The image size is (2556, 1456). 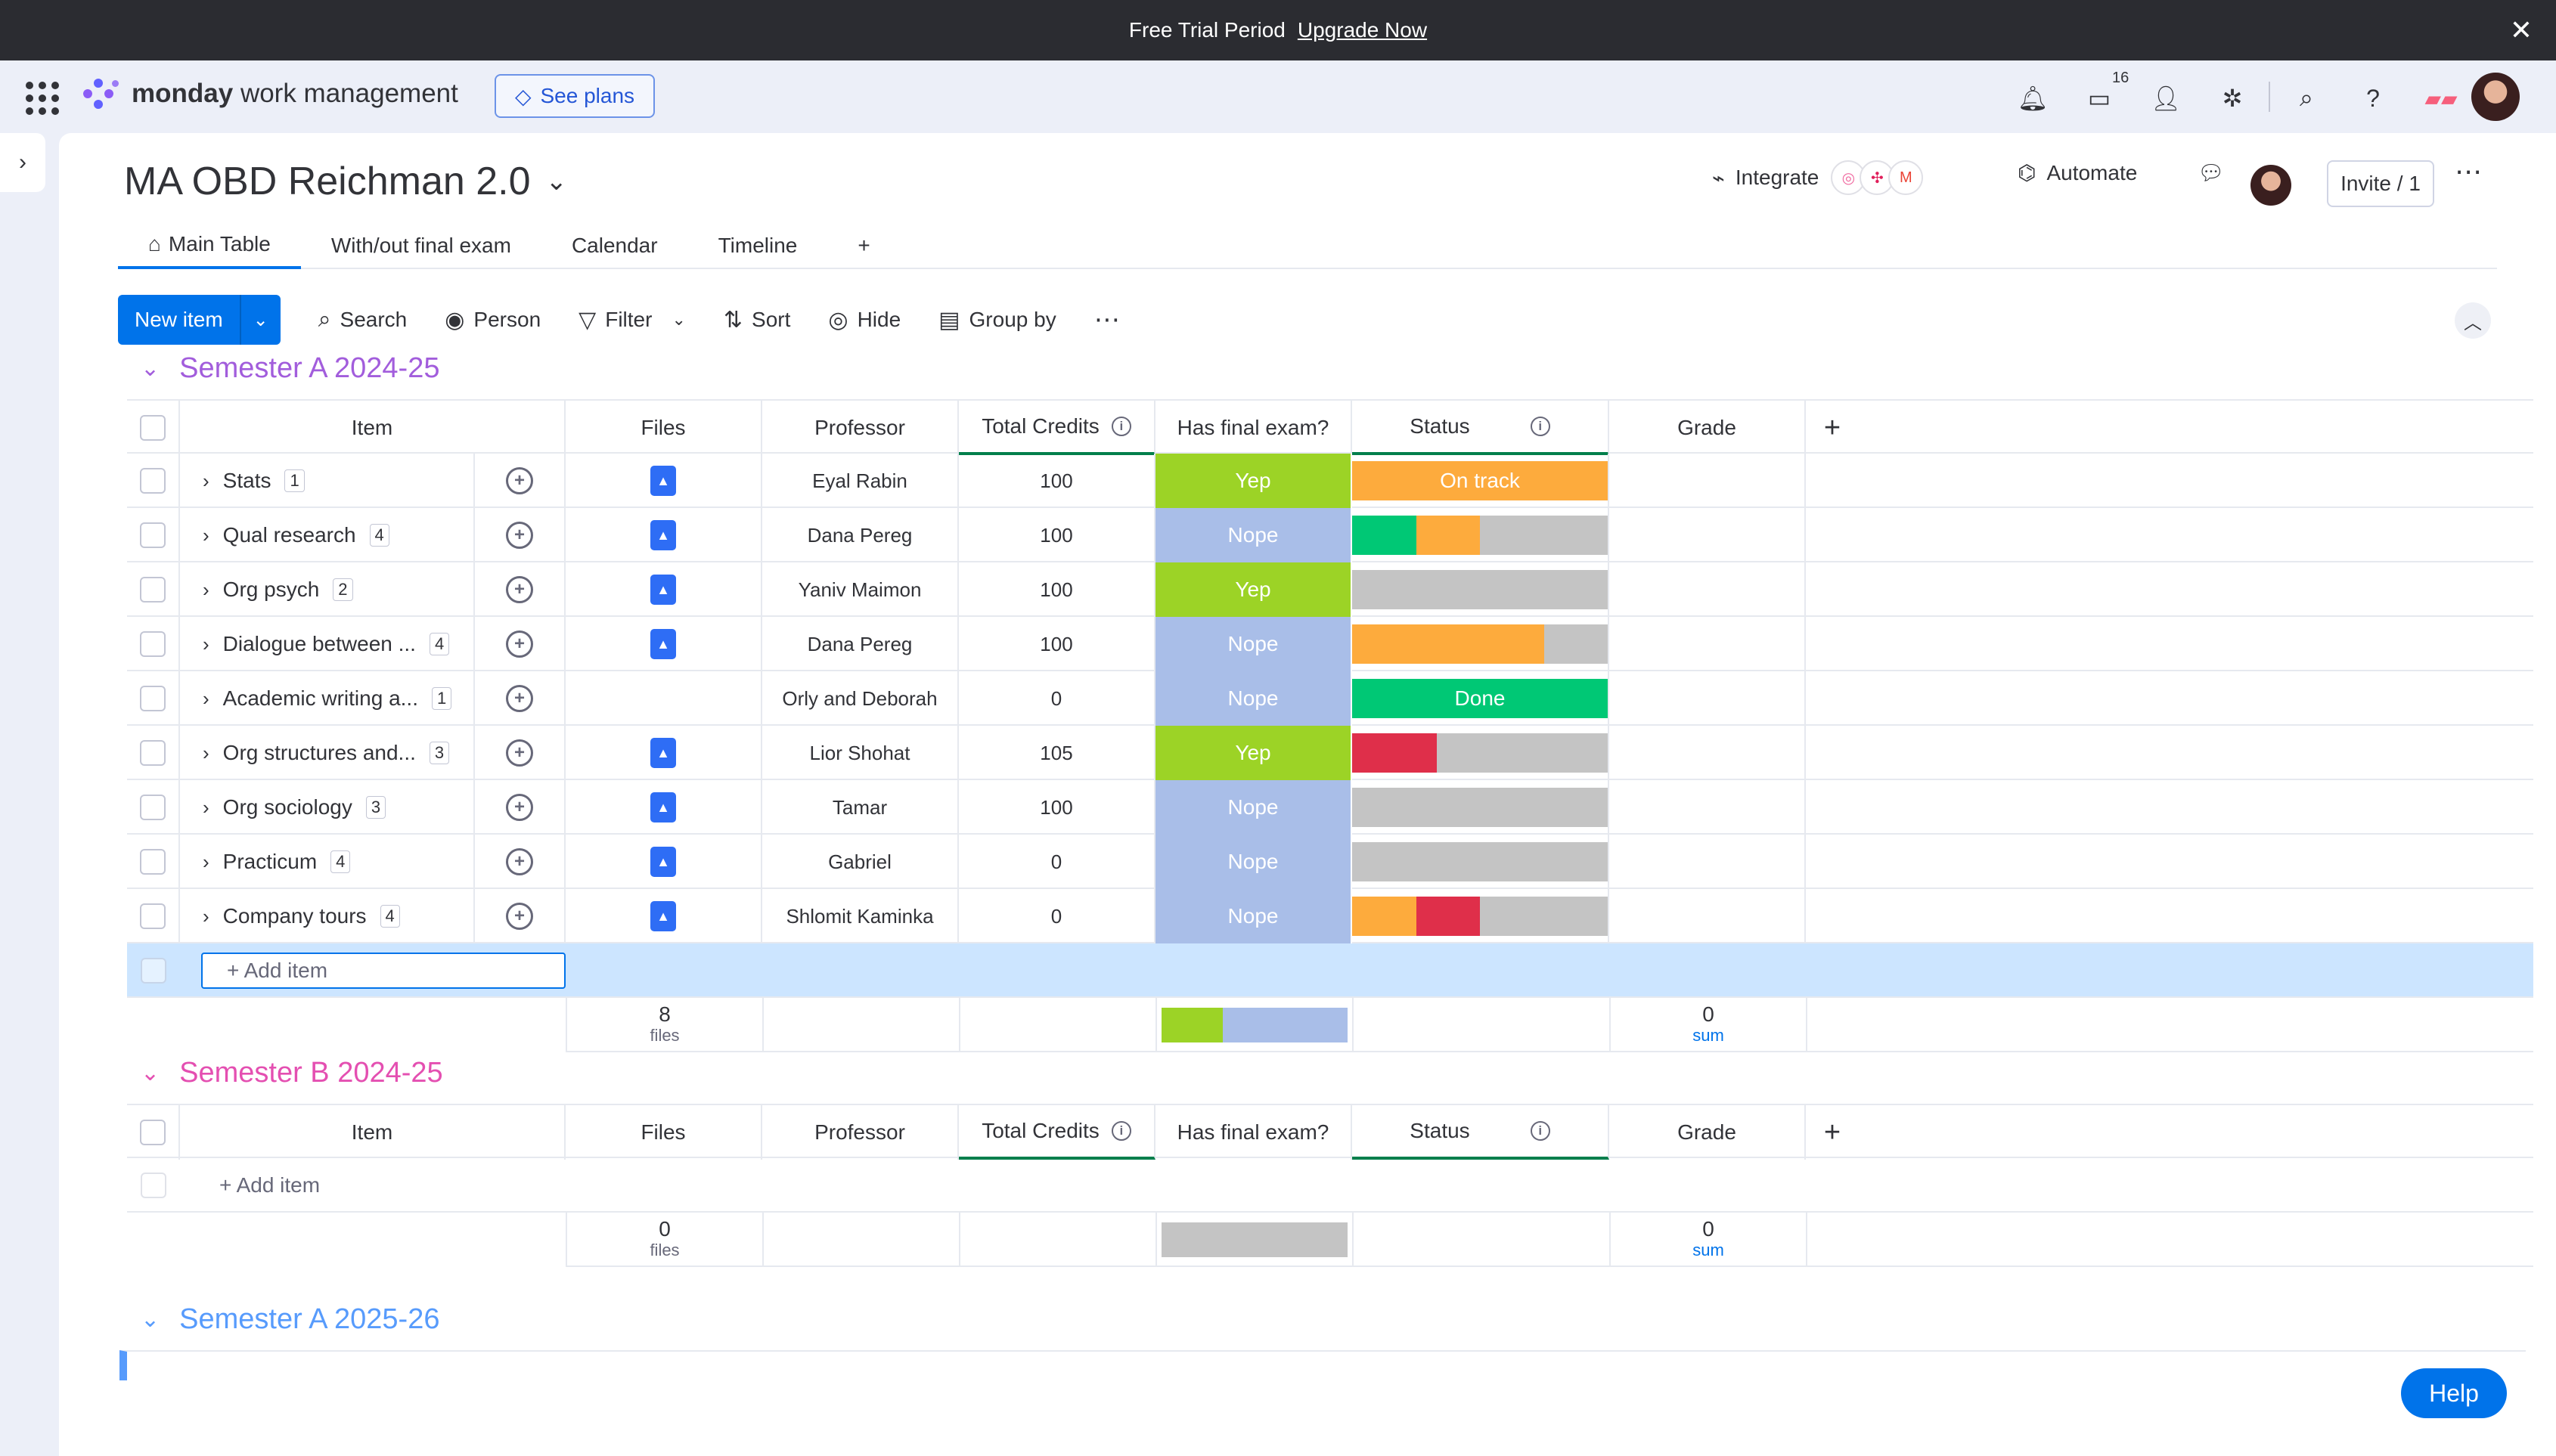 I want to click on search-button: ⌕ Search, so click(x=363, y=319).